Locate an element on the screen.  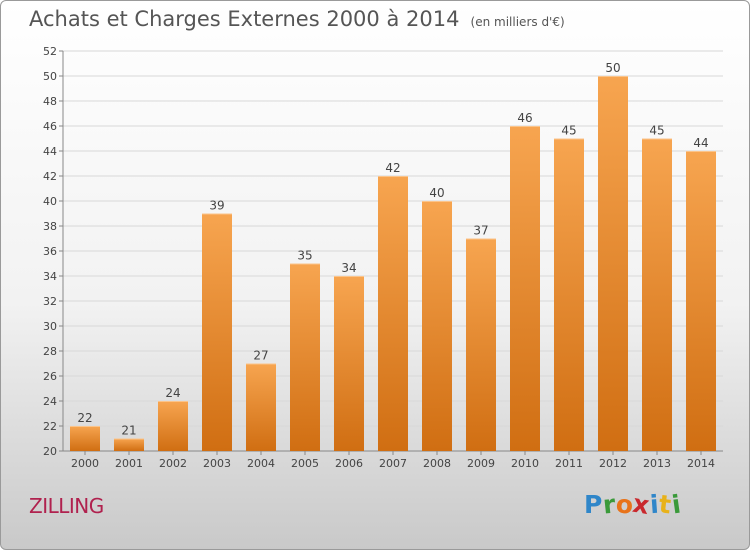
data-label: 39 is located at coordinates (216, 206).